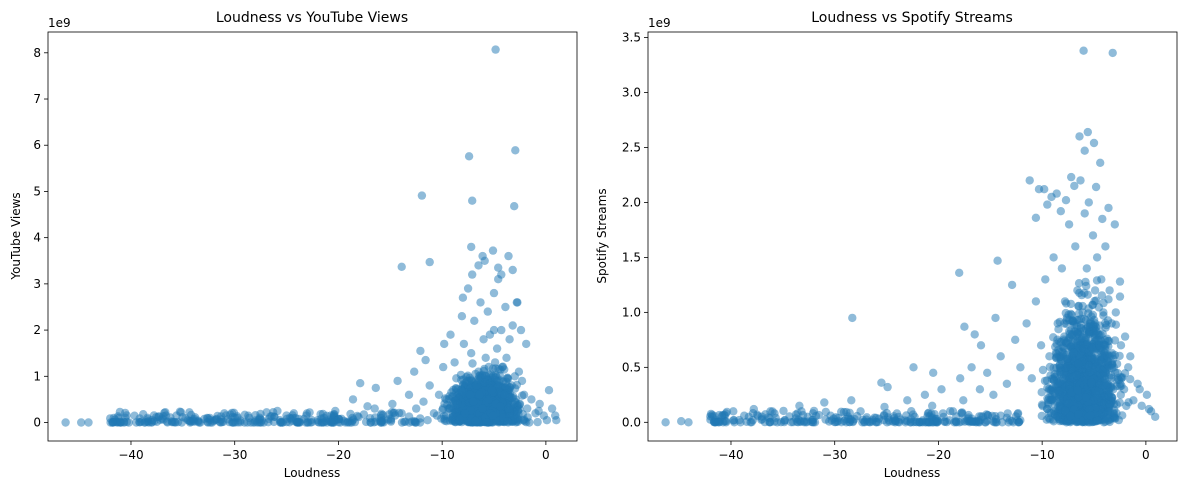  What do you see at coordinates (602, 235) in the screenshot?
I see `y-axis-label: Spotify Streams` at bounding box center [602, 235].